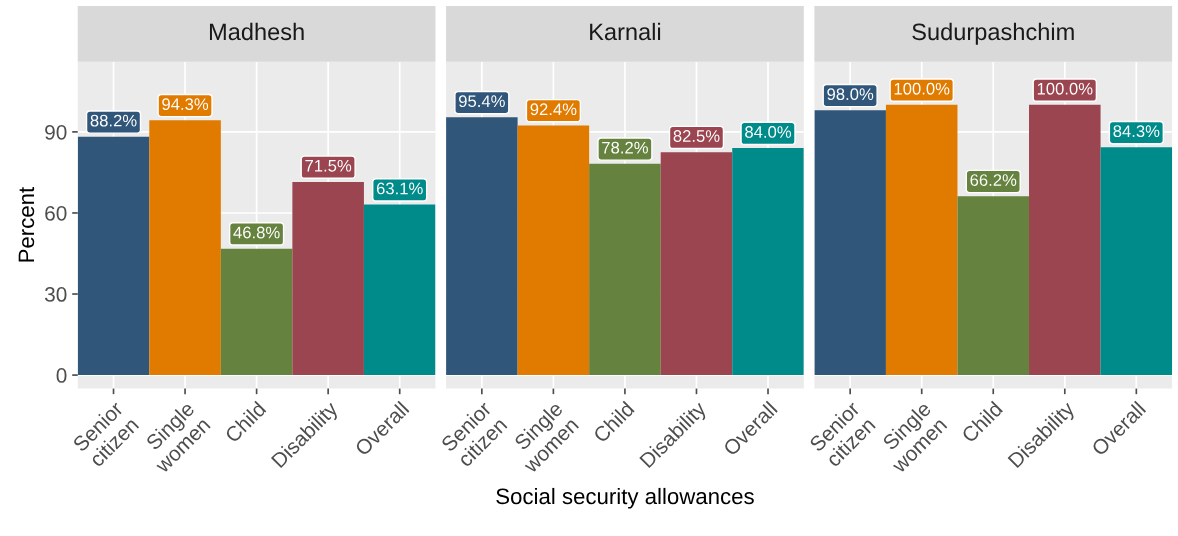  I want to click on data-label: 46.8%, so click(256, 232).